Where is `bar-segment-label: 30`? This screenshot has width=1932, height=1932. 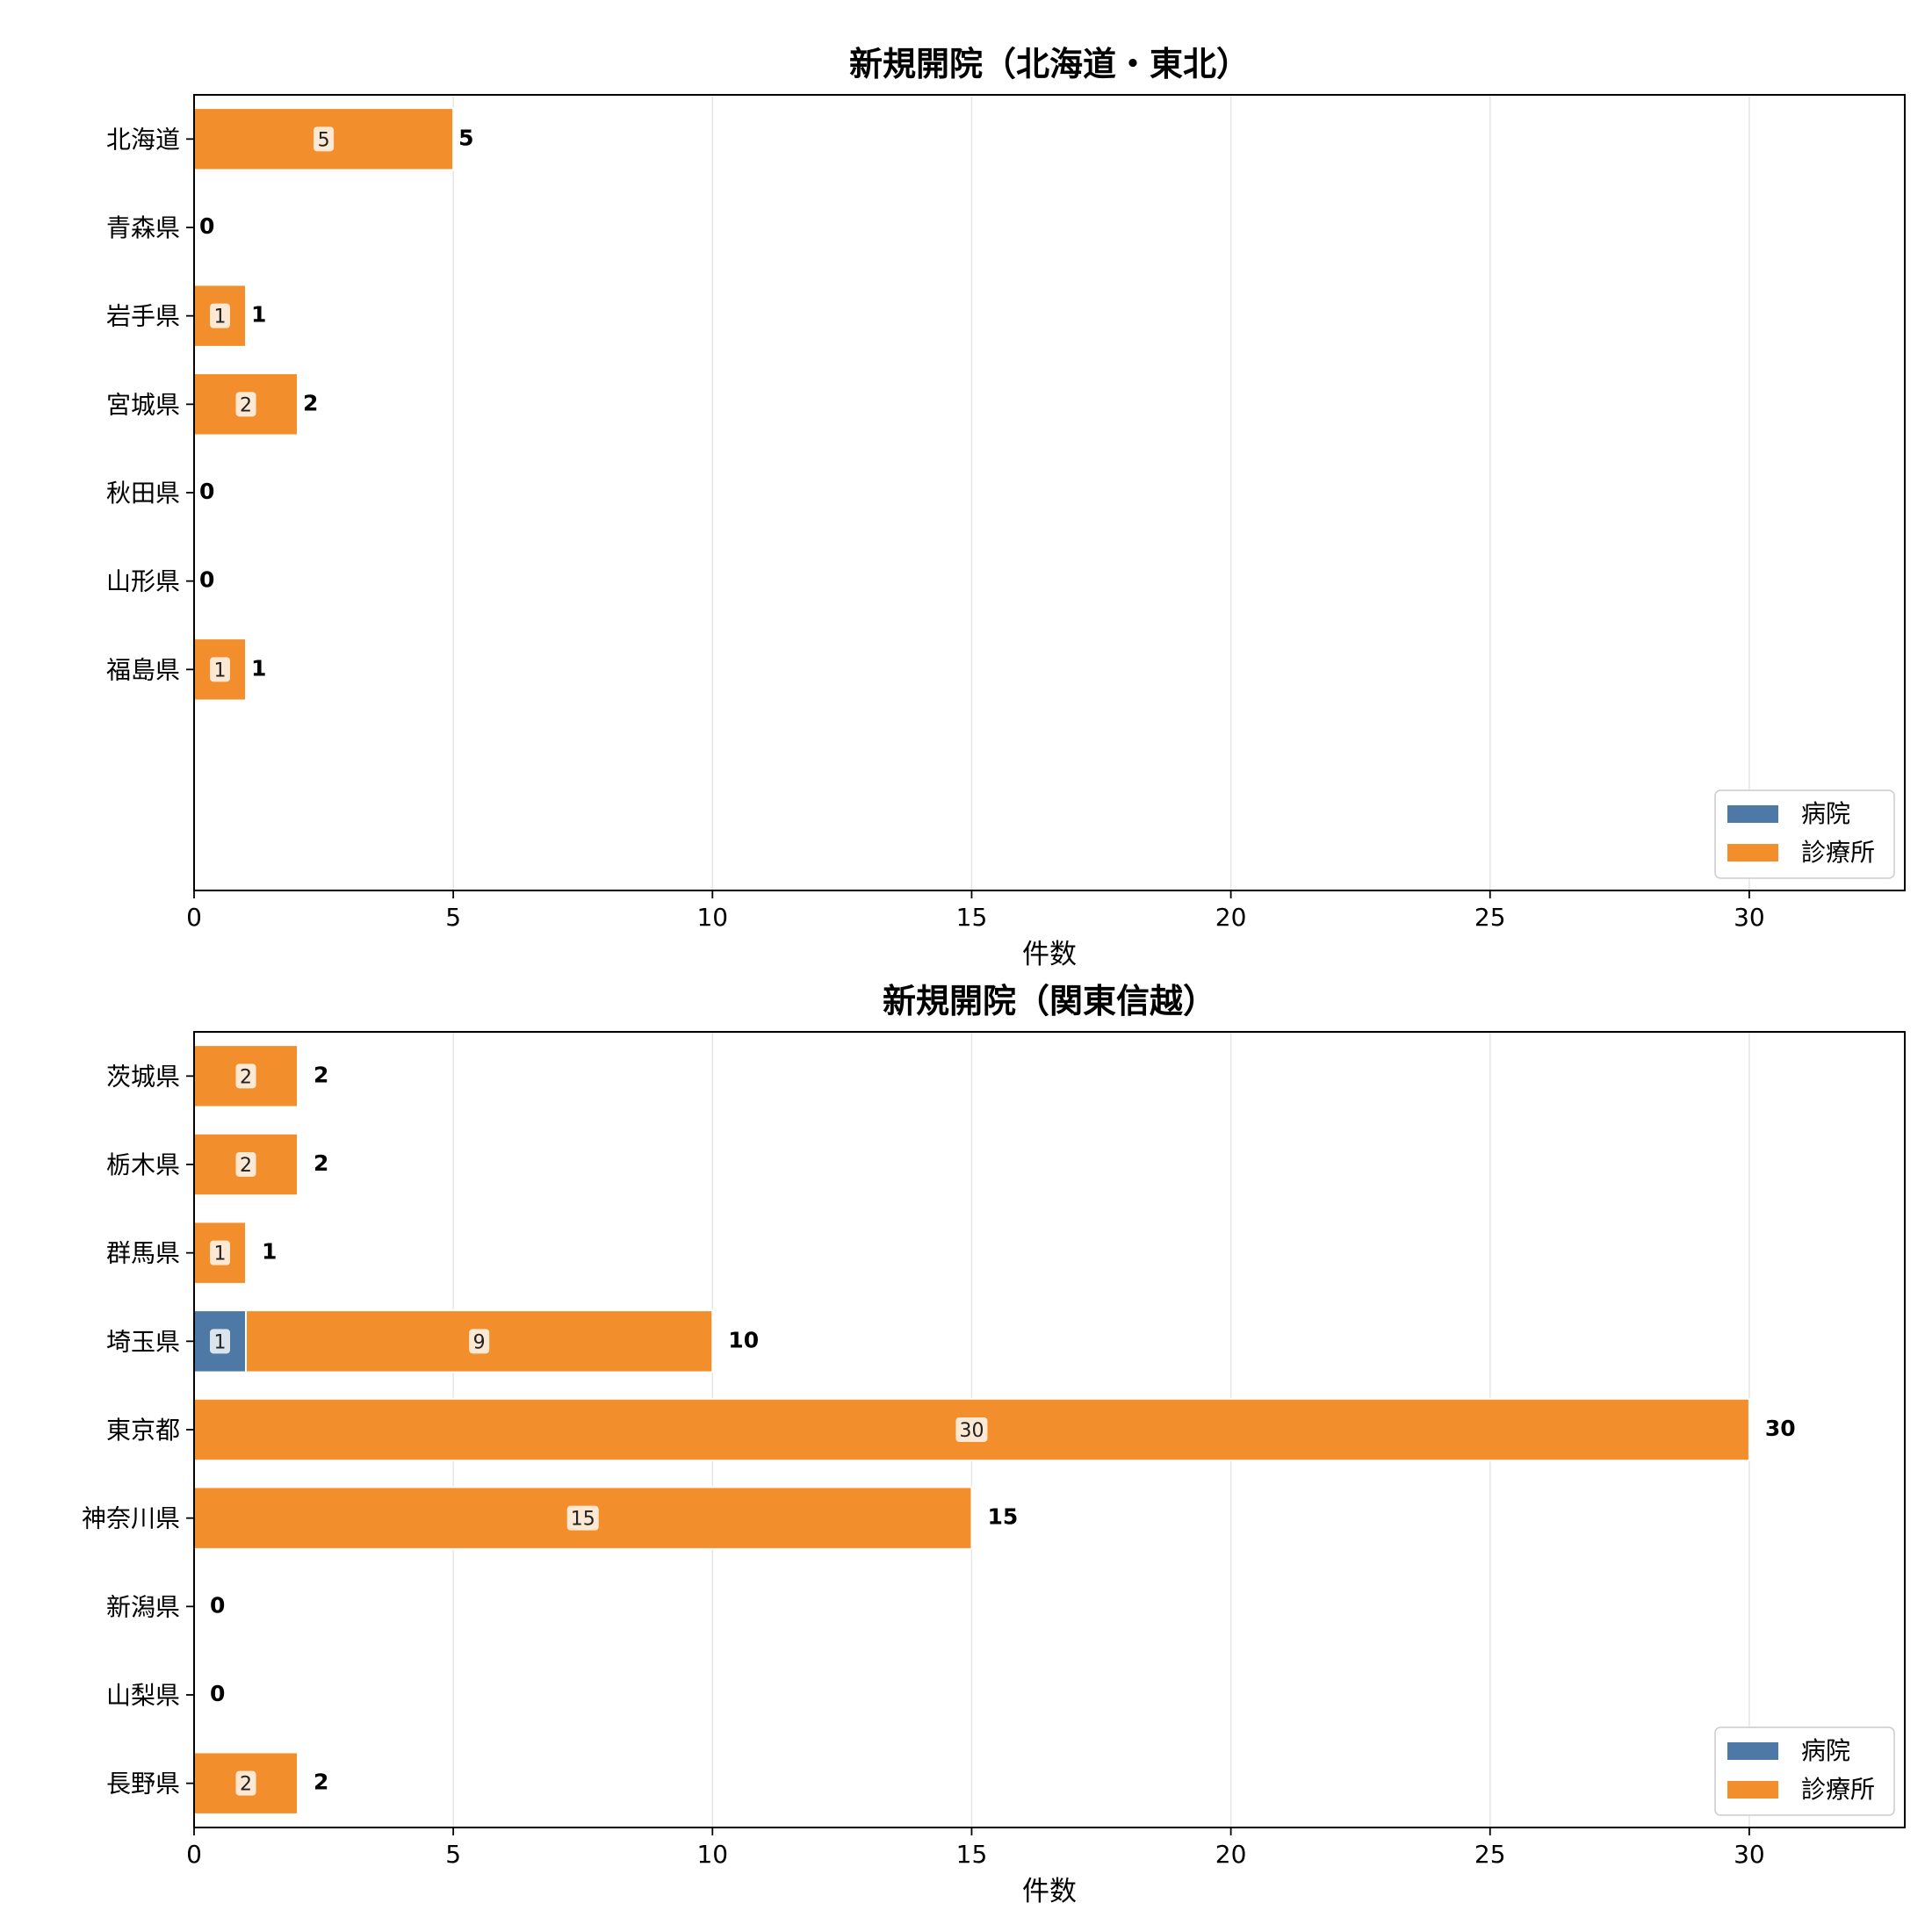 bar-segment-label: 30 is located at coordinates (971, 1431).